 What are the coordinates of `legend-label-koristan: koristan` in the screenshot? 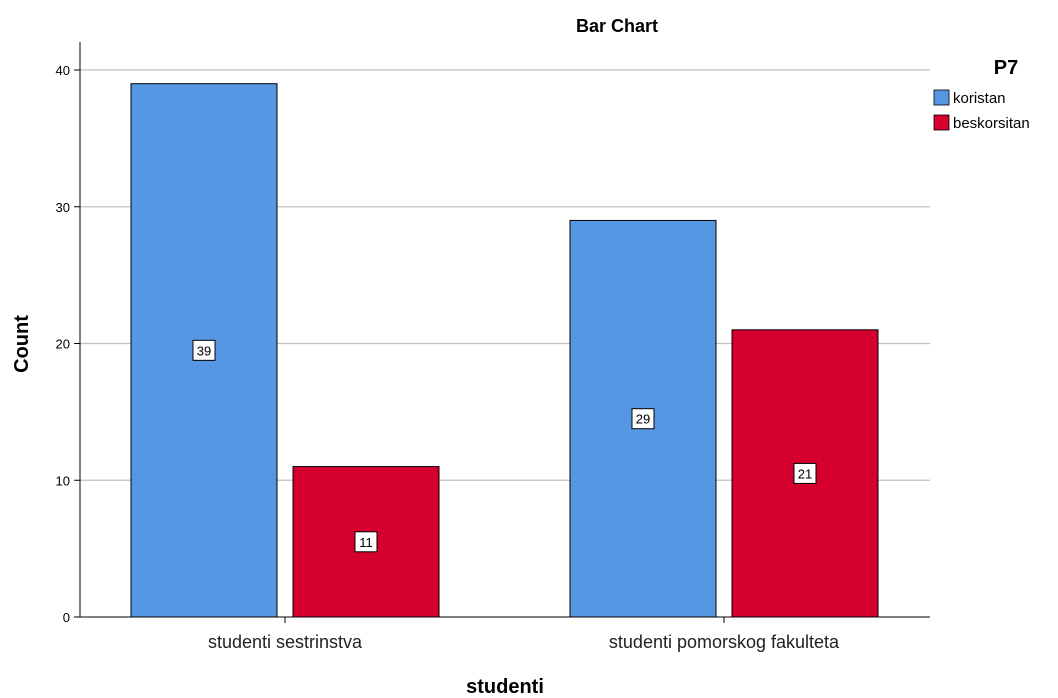 It's located at (979, 98).